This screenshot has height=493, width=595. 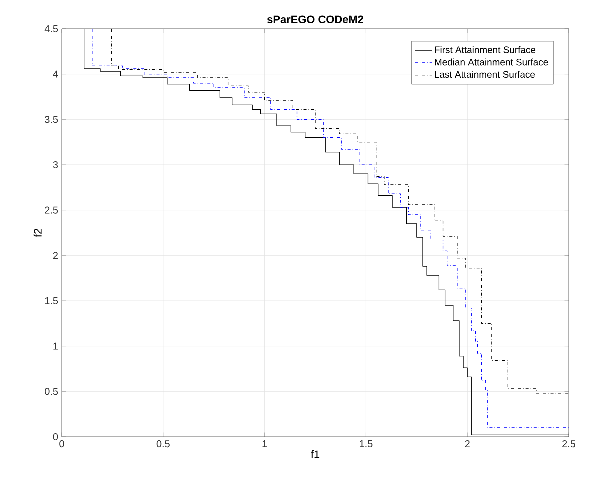 What do you see at coordinates (55, 437) in the screenshot?
I see `y-tick-label: 0` at bounding box center [55, 437].